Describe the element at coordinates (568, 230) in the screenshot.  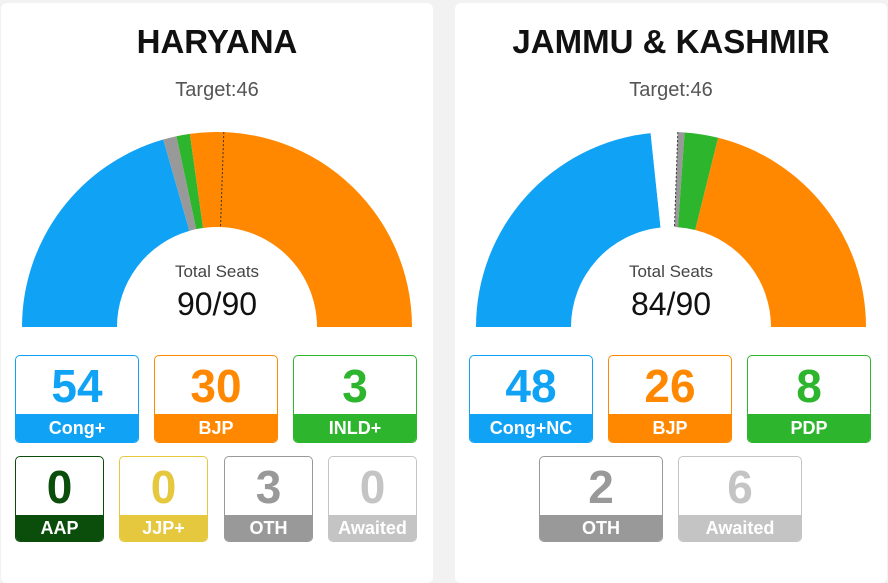
I see `gauge-segment-cong-nc` at that location.